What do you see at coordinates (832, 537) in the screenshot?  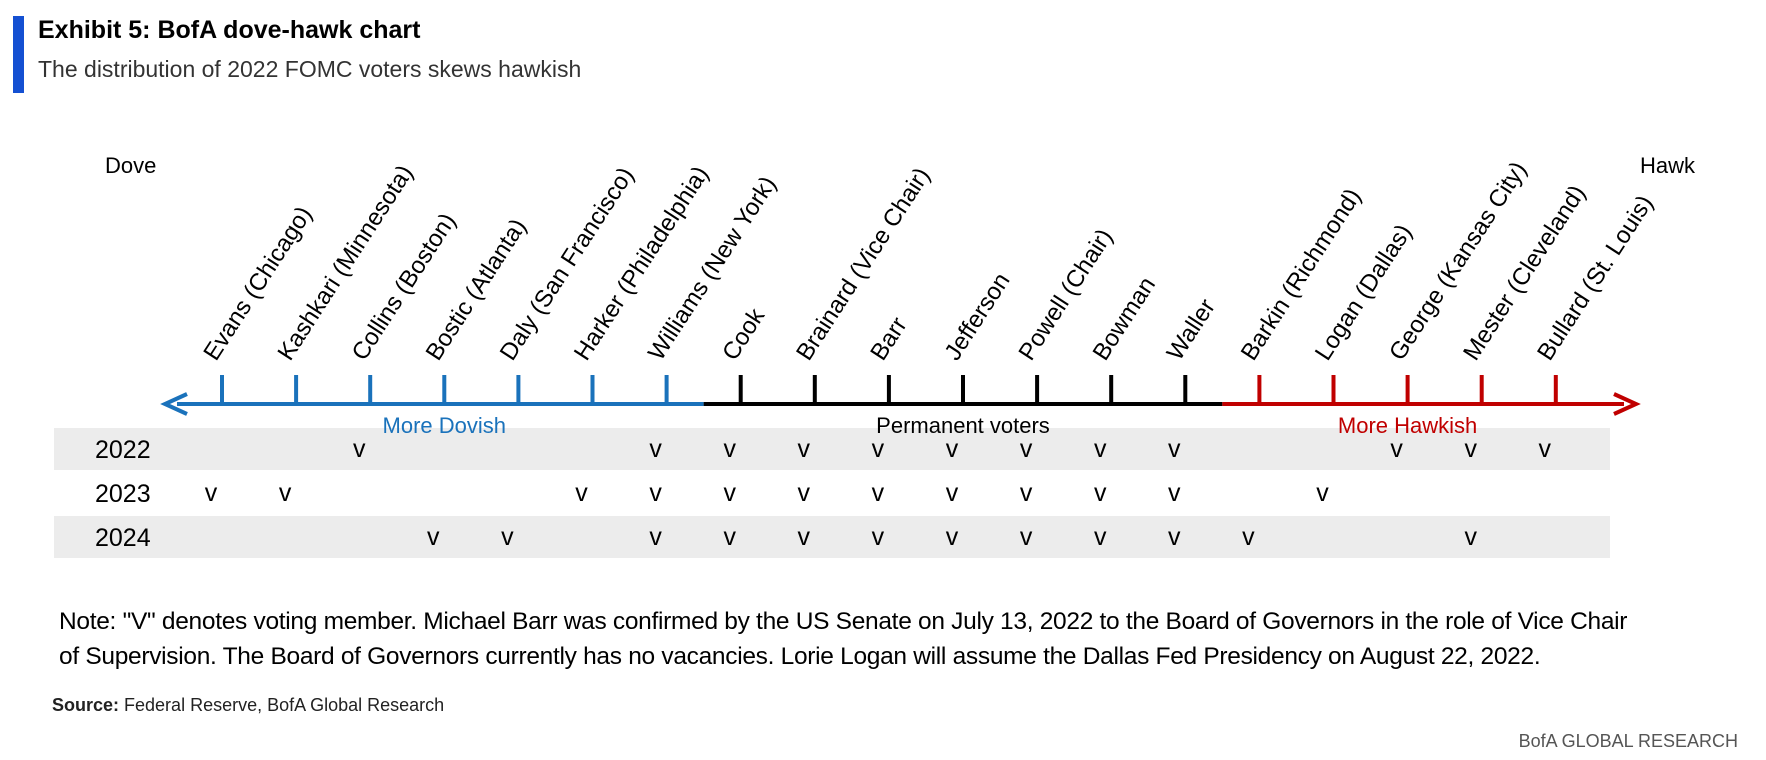 I see `row-band-2024` at bounding box center [832, 537].